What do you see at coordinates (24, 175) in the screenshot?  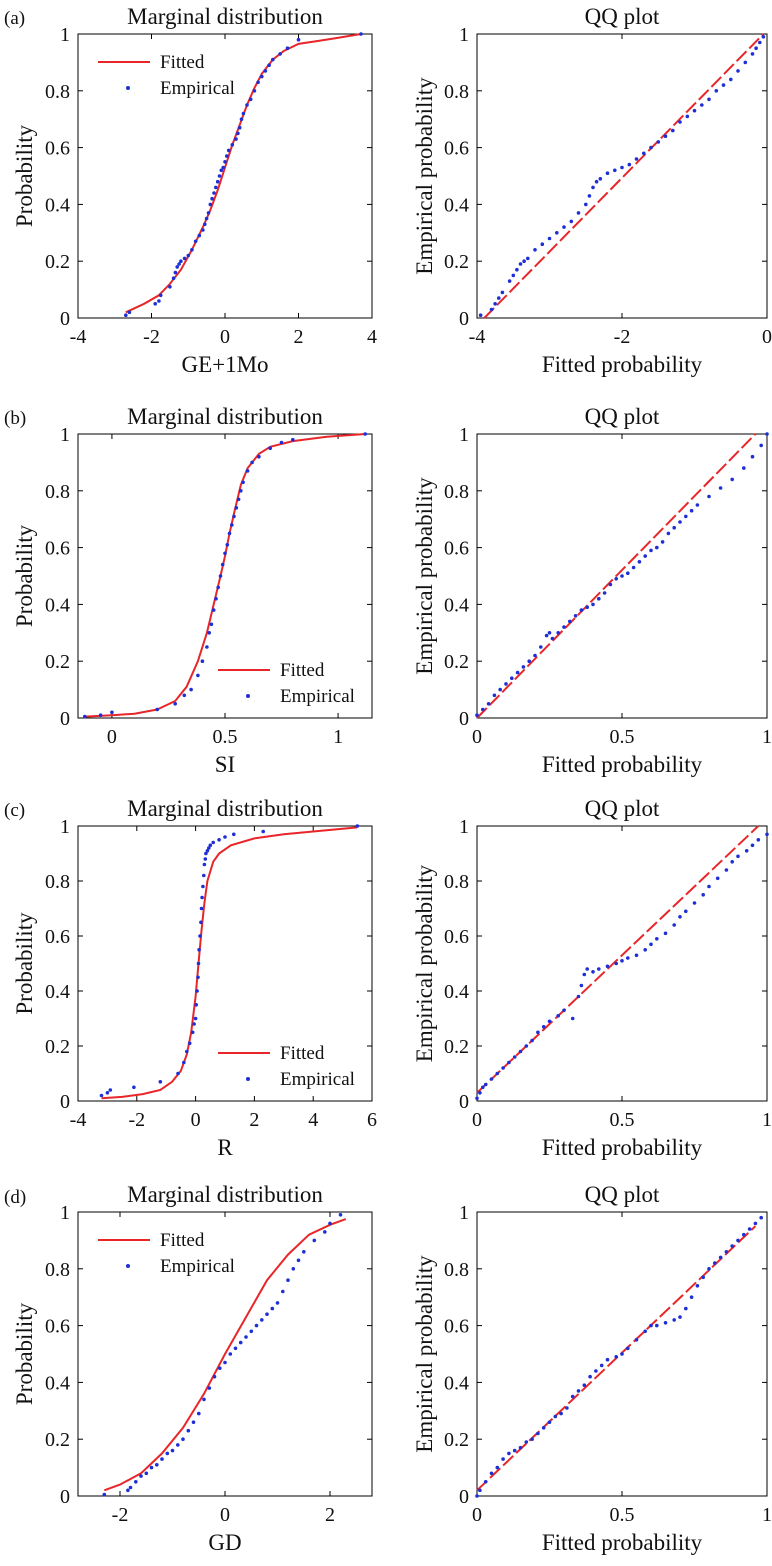 I see `y-axis-label: Probability` at bounding box center [24, 175].